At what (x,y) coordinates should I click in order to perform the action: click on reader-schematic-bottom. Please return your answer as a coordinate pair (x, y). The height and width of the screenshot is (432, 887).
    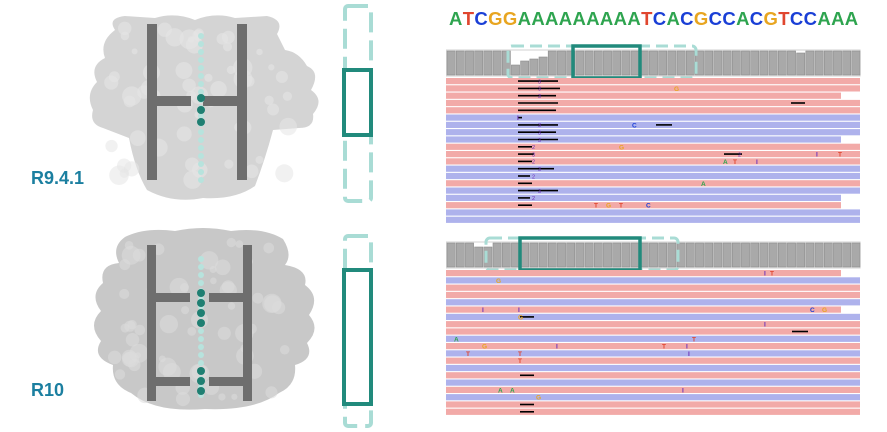
    Looking at the image, I should click on (357, 331).